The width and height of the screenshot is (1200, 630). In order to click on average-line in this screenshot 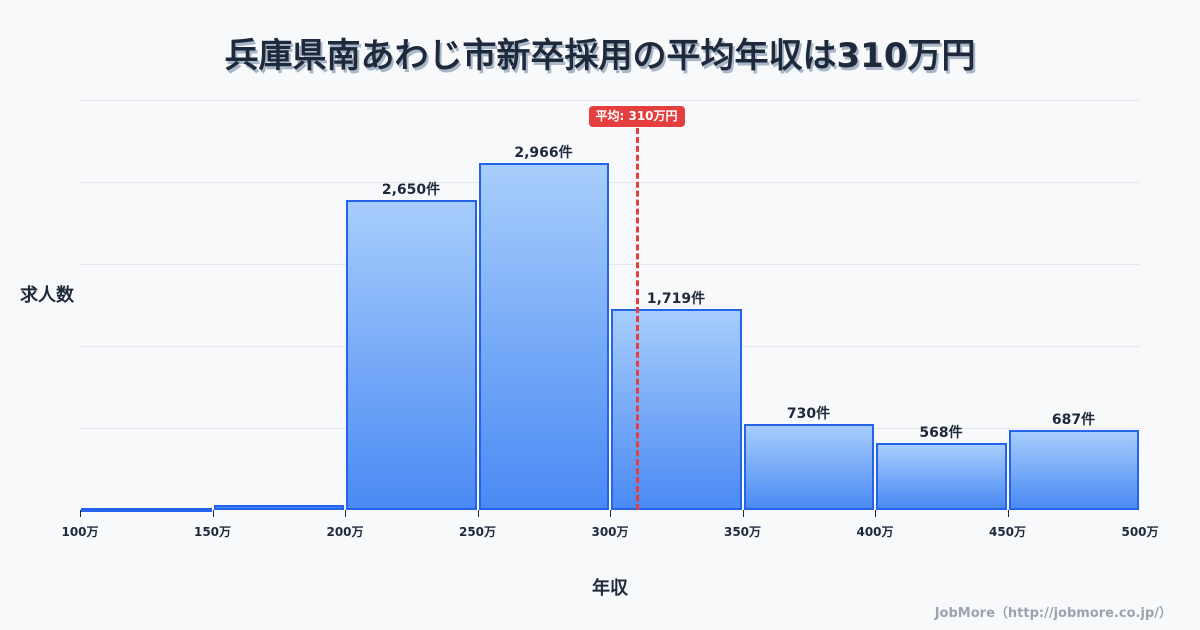, I will do `click(637, 319)`.